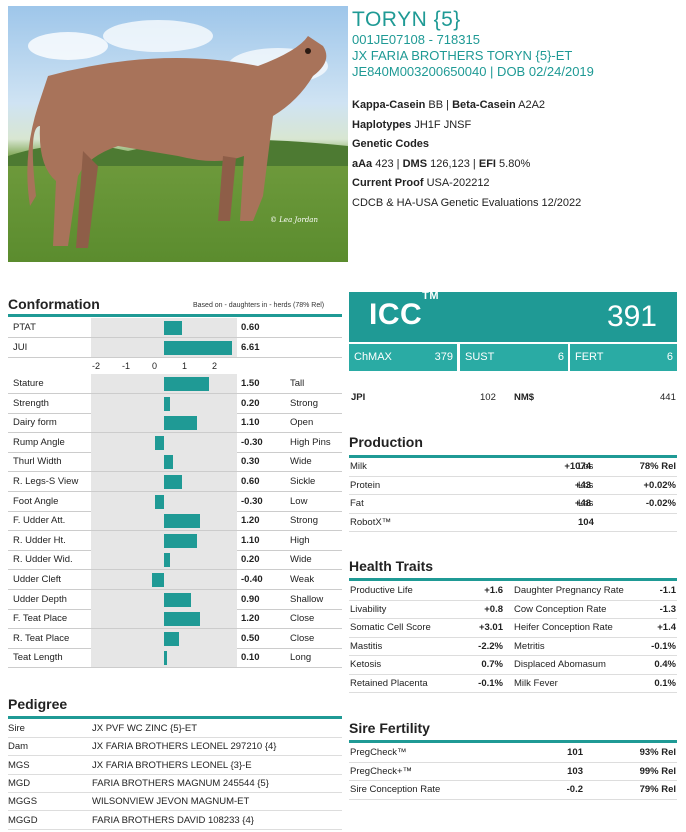 The width and height of the screenshot is (686, 832). I want to click on trait-value: -0.40, so click(252, 579).